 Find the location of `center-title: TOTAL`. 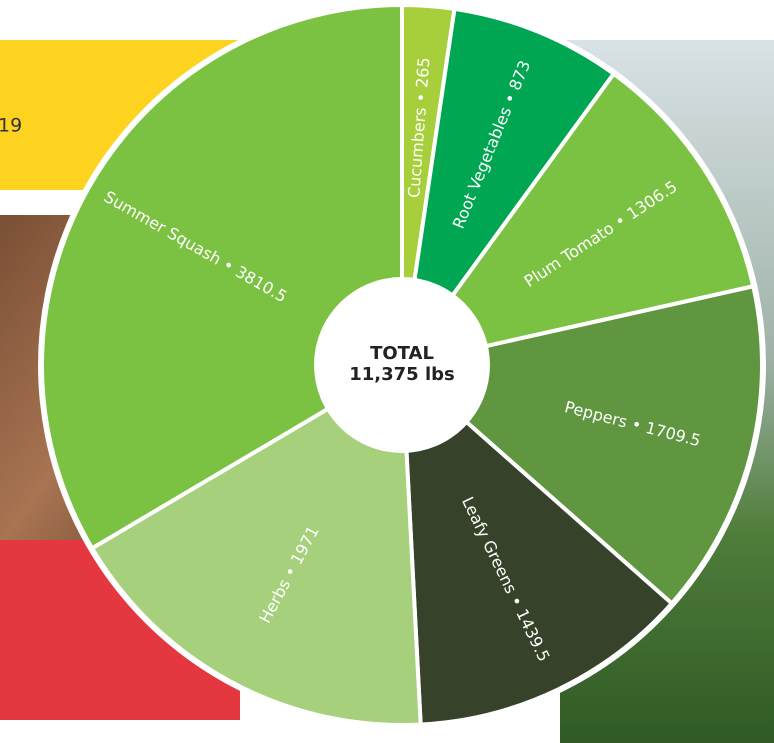

center-title: TOTAL is located at coordinates (402, 353).